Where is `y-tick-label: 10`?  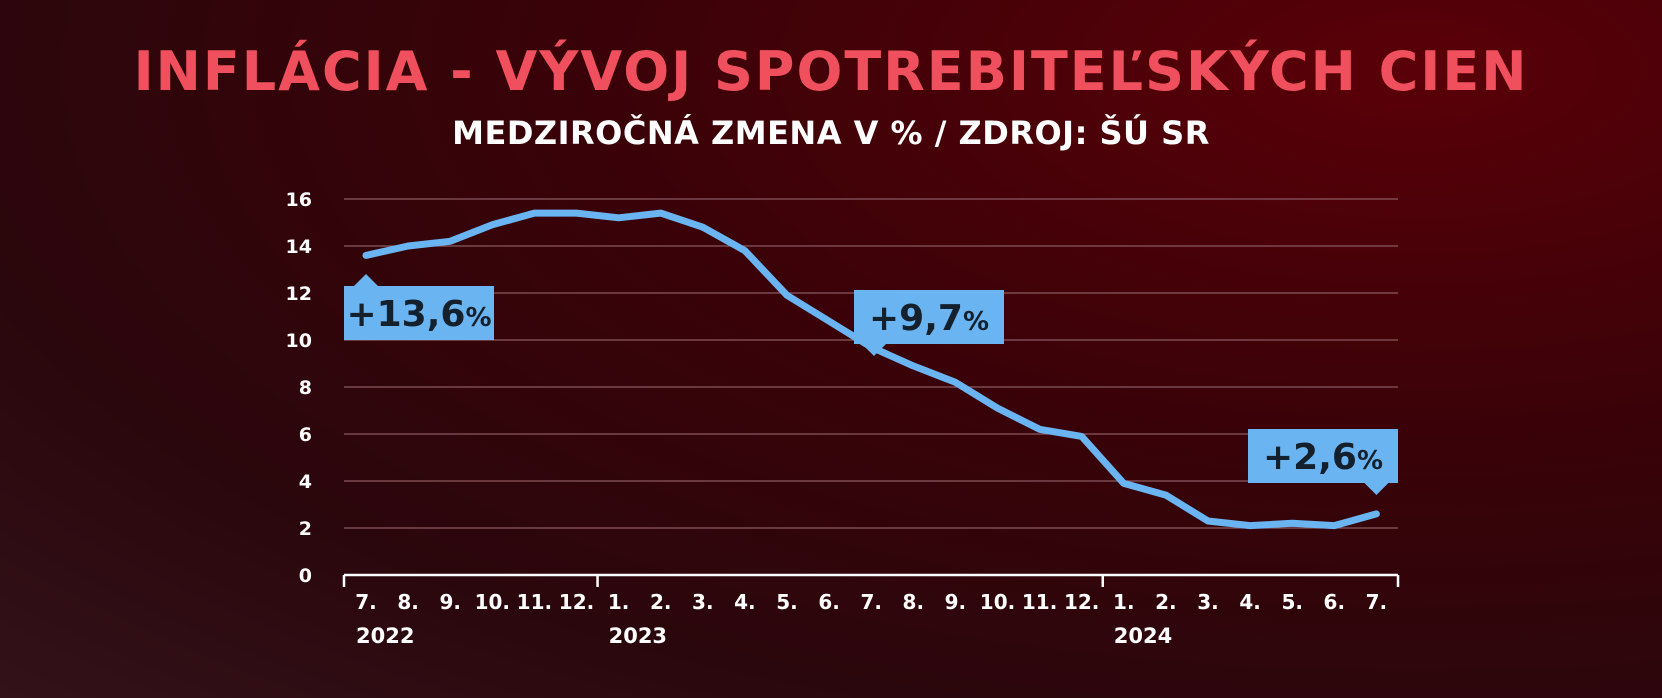
y-tick-label: 10 is located at coordinates (299, 341).